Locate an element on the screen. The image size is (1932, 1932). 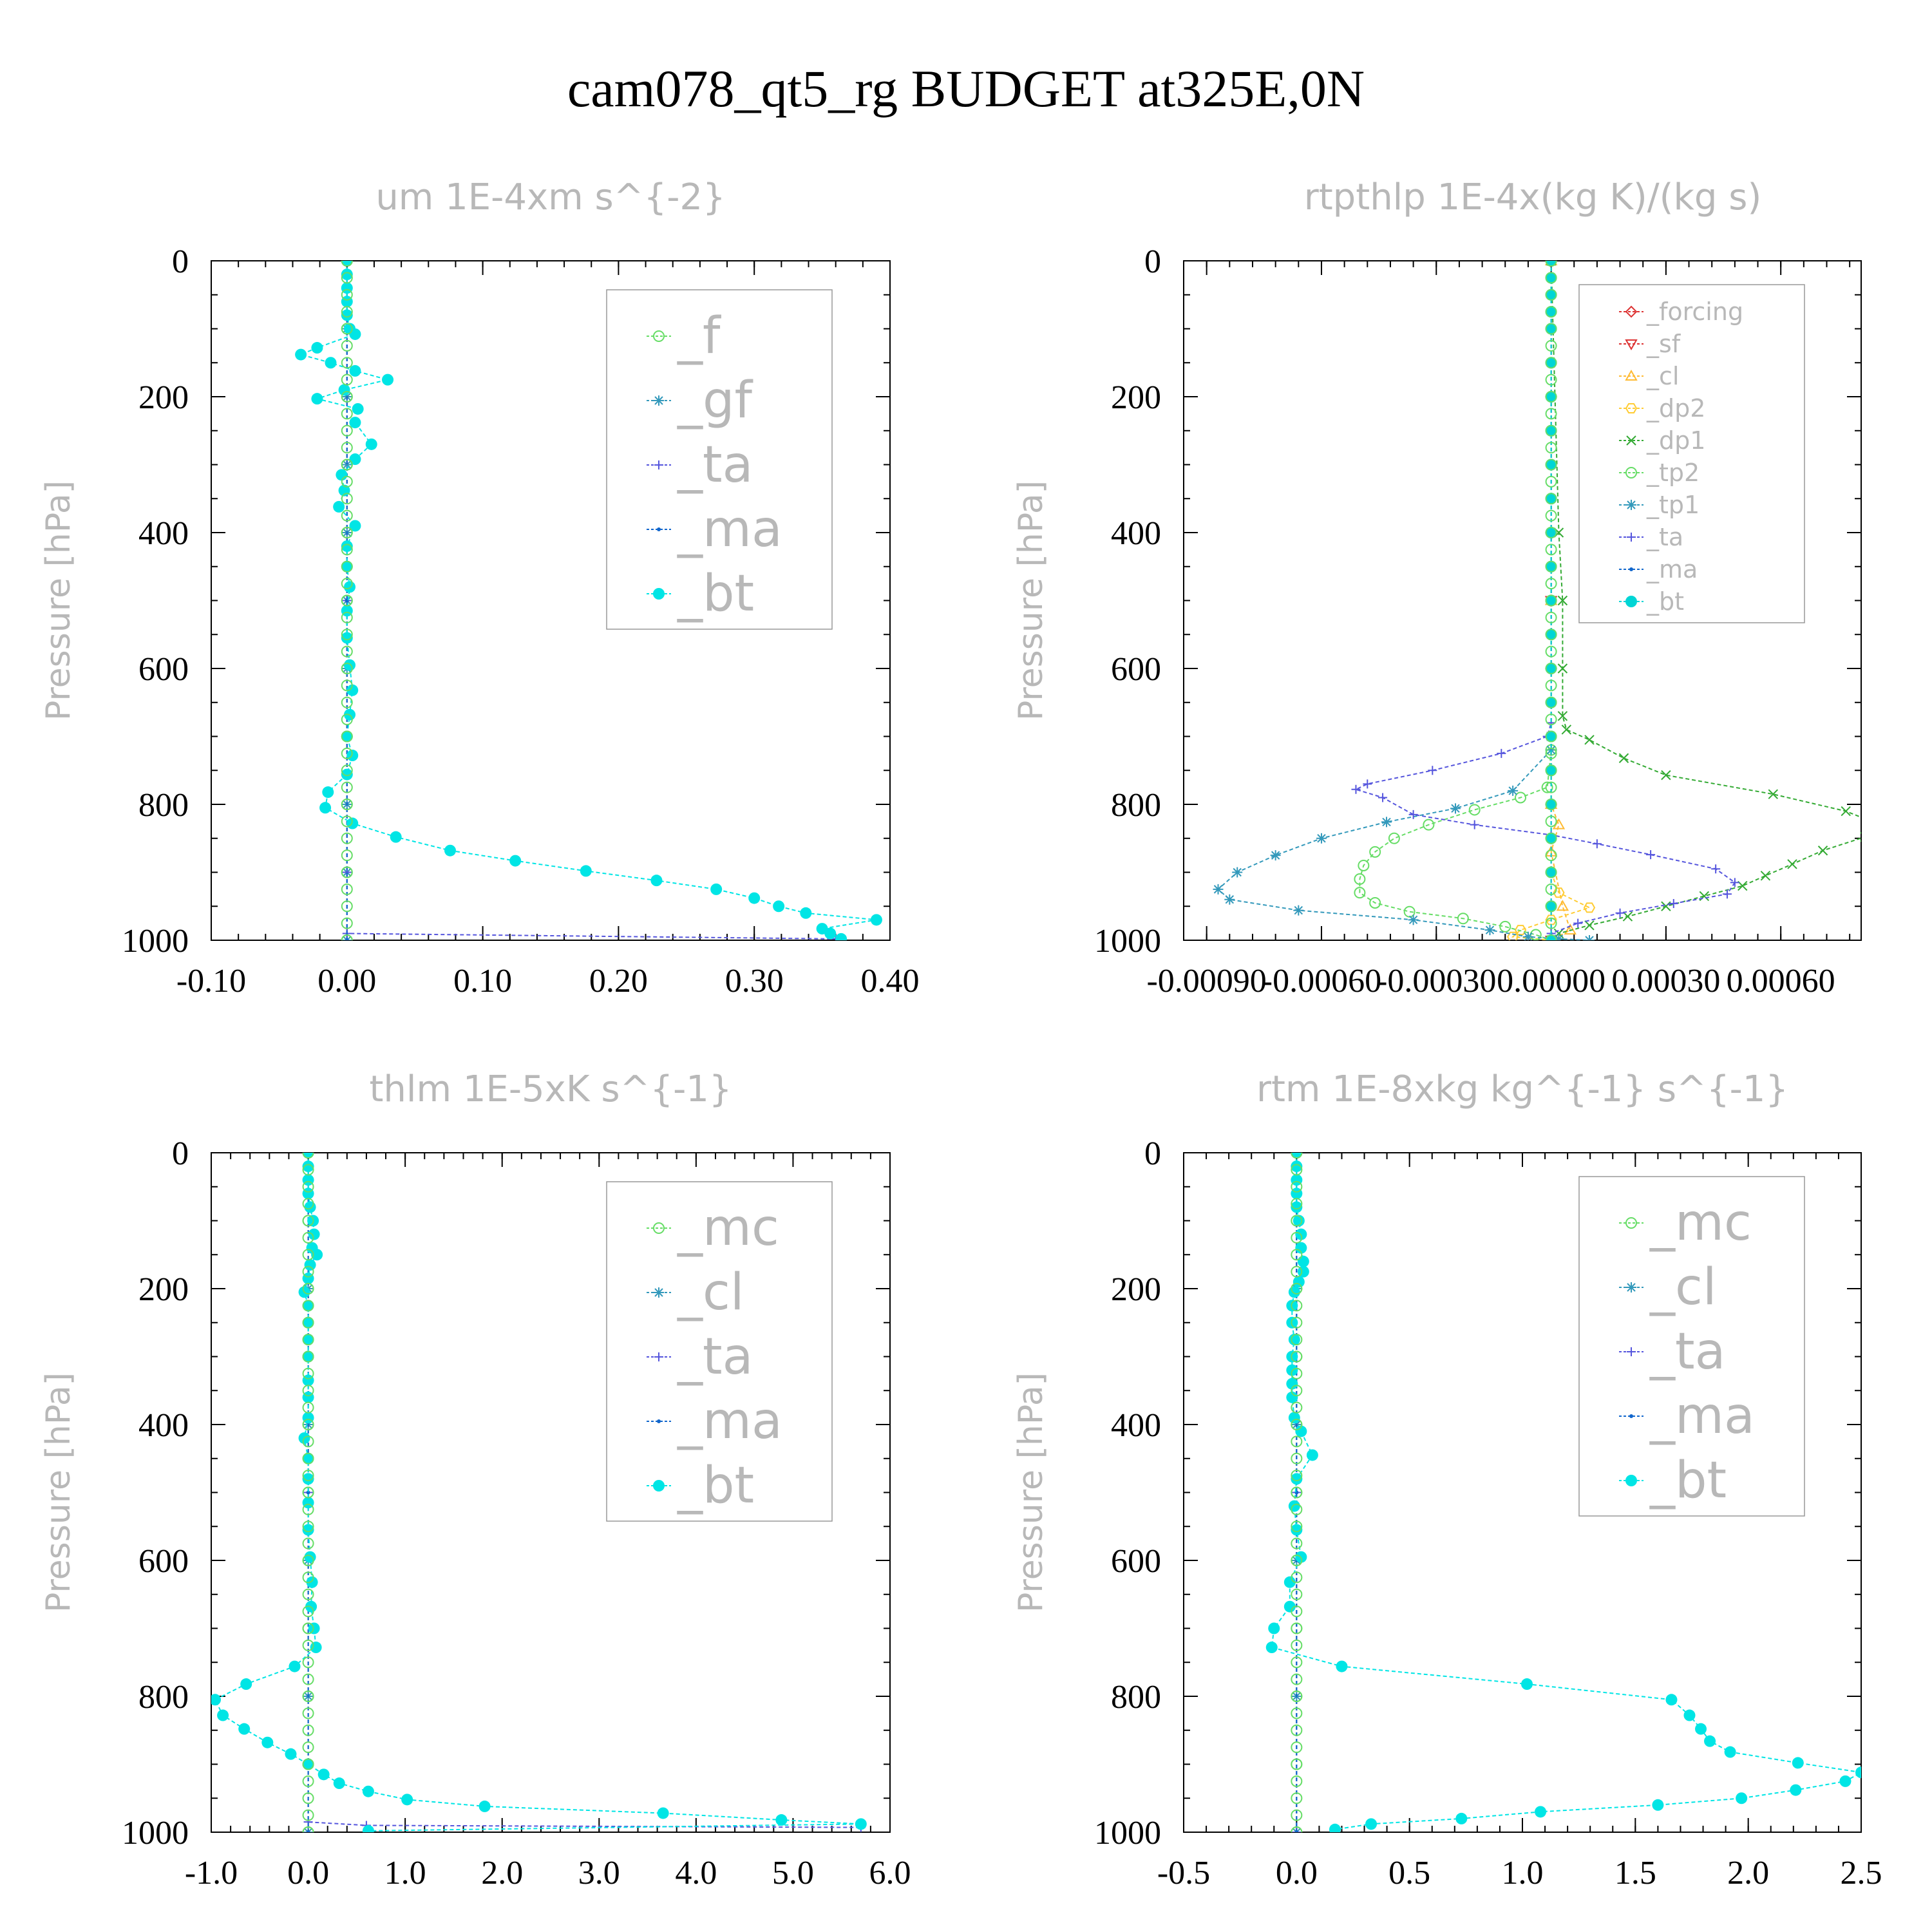
x-tick-label: 0.00000 is located at coordinates (1551, 981).